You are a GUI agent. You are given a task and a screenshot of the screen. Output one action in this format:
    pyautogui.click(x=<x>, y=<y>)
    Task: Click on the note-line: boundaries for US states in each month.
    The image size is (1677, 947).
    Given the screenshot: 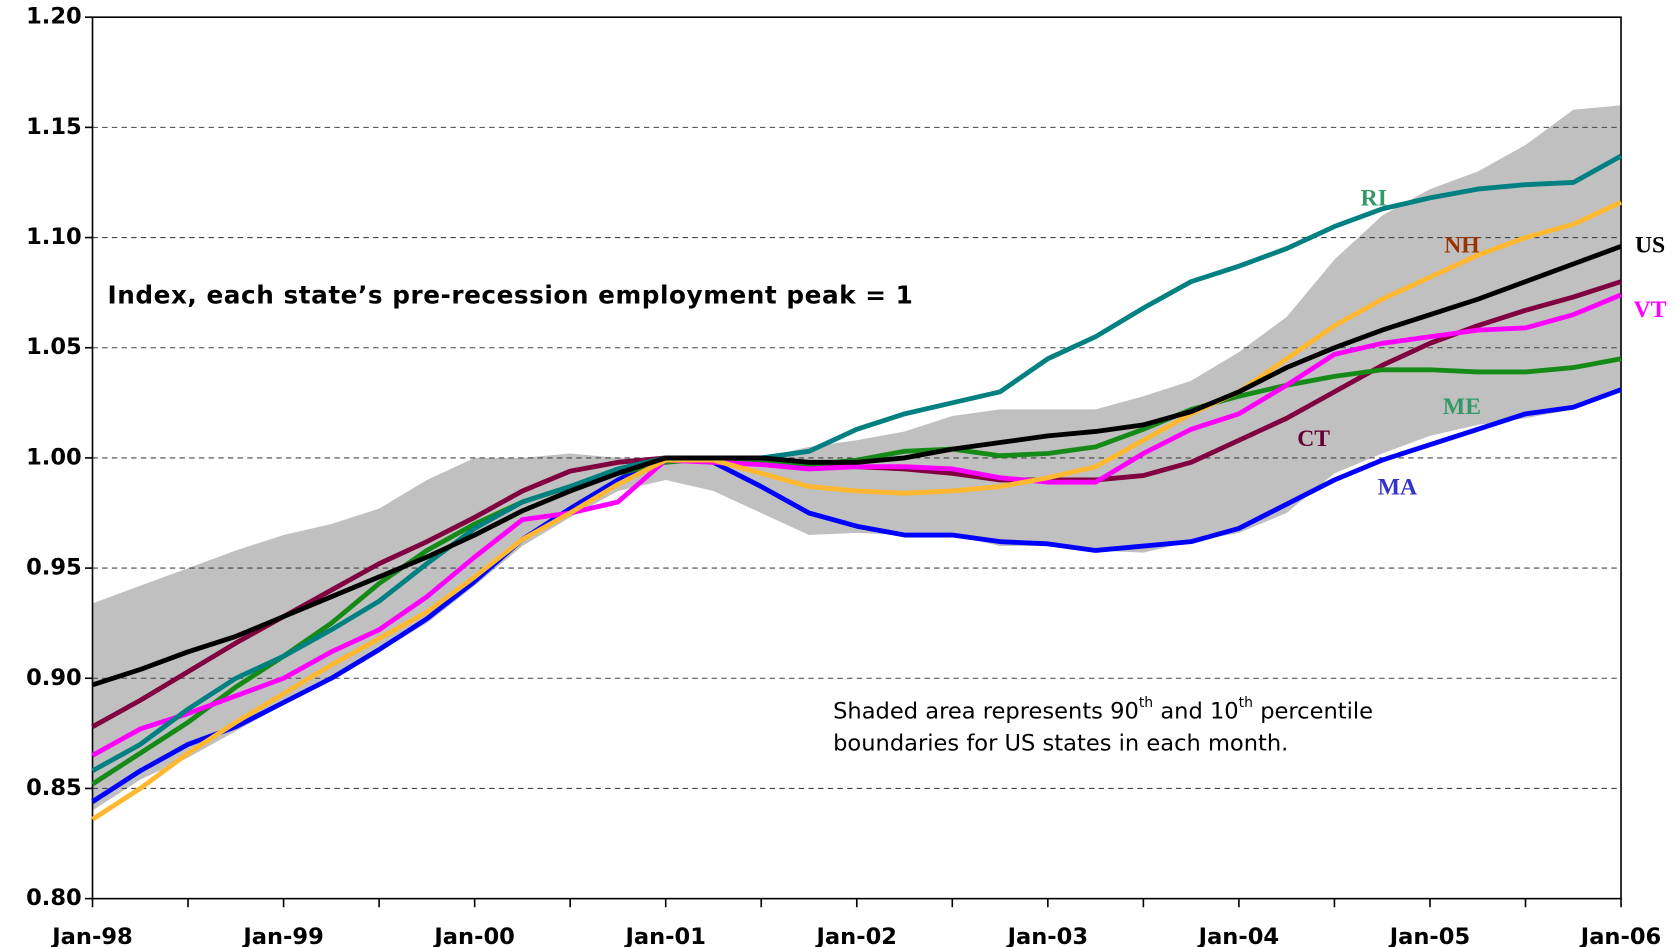 What is the action you would take?
    pyautogui.click(x=1060, y=743)
    